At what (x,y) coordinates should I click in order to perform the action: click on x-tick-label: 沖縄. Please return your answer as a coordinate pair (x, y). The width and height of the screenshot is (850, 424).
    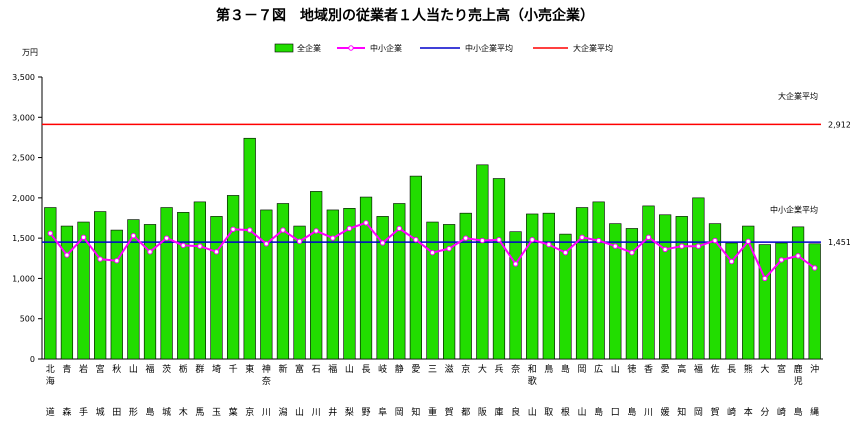
    Looking at the image, I should click on (814, 390).